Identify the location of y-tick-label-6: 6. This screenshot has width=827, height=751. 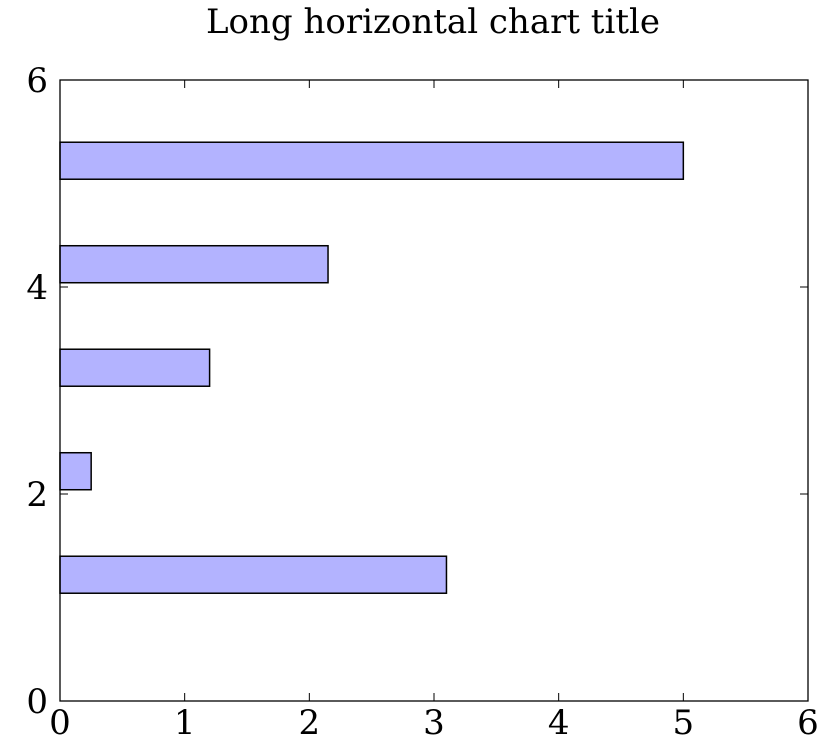
(37, 81).